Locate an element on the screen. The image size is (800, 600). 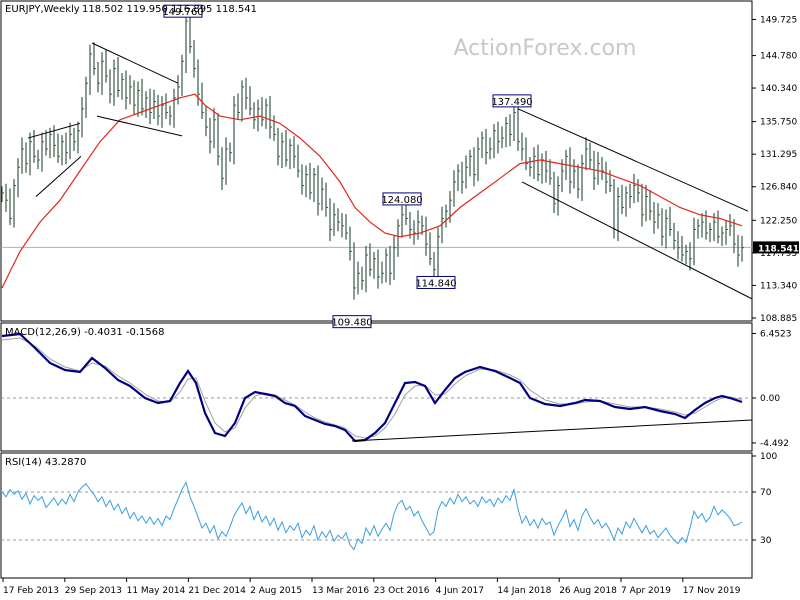
x-axis-tick-label: 29 Sep 2013 is located at coordinates (93, 591).